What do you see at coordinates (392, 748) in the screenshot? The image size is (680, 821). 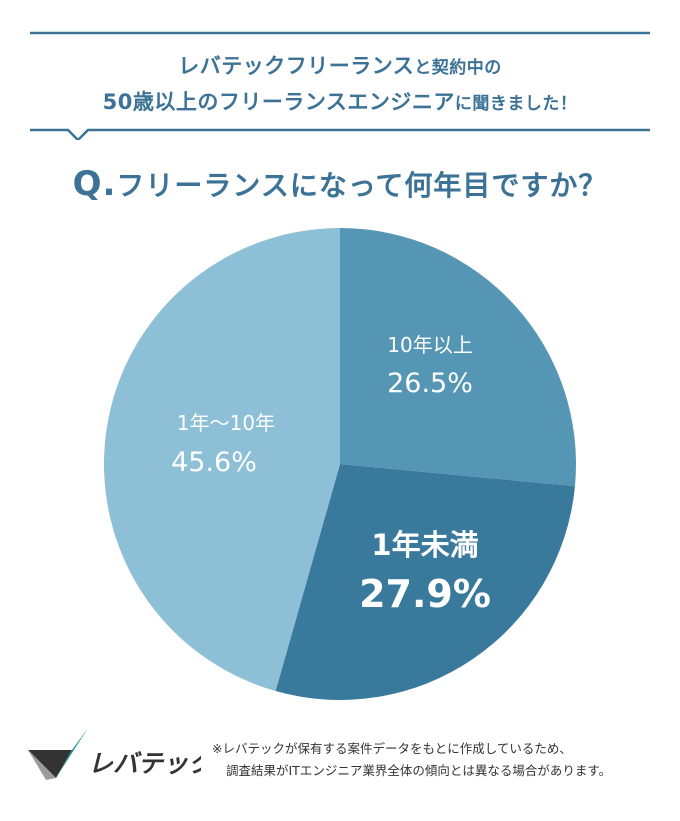 I see `footnote-line-1: ※レバテックが保有する案件データをもとに作成しているため、` at bounding box center [392, 748].